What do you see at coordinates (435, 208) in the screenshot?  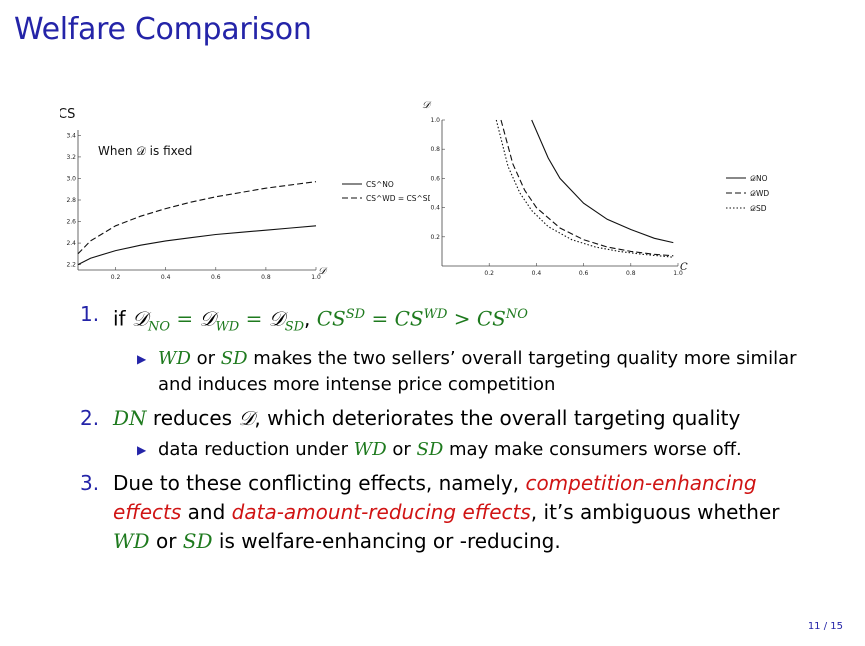 I see `y-tick-label: 0.4` at bounding box center [435, 208].